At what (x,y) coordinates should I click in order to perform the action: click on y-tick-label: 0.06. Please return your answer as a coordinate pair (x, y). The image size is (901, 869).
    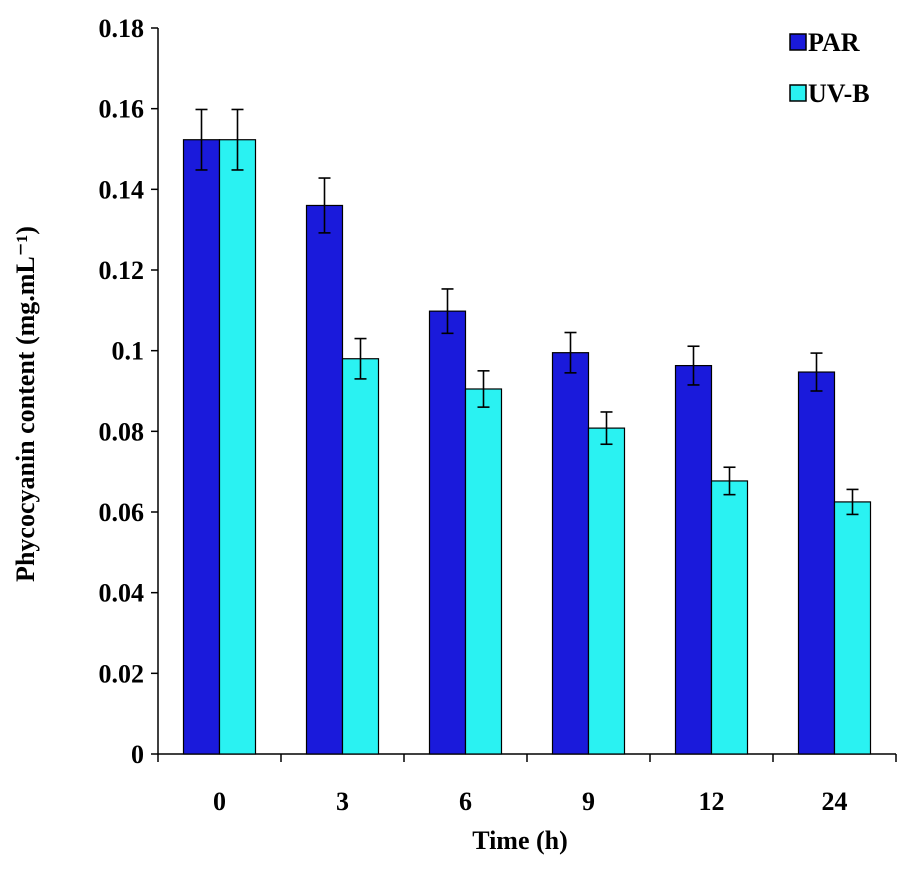
    Looking at the image, I should click on (122, 512).